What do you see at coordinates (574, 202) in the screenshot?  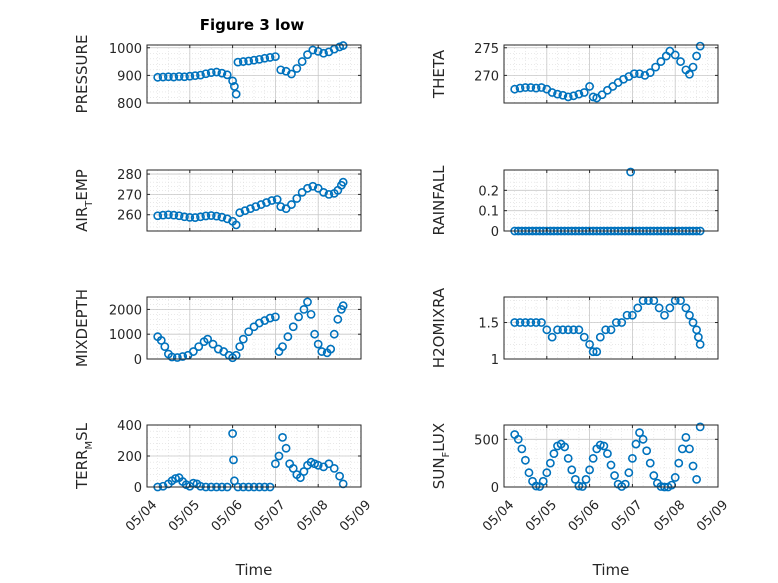 I see `subplot-rainfall: 0 0.1 0.2 RAINFALL` at bounding box center [574, 202].